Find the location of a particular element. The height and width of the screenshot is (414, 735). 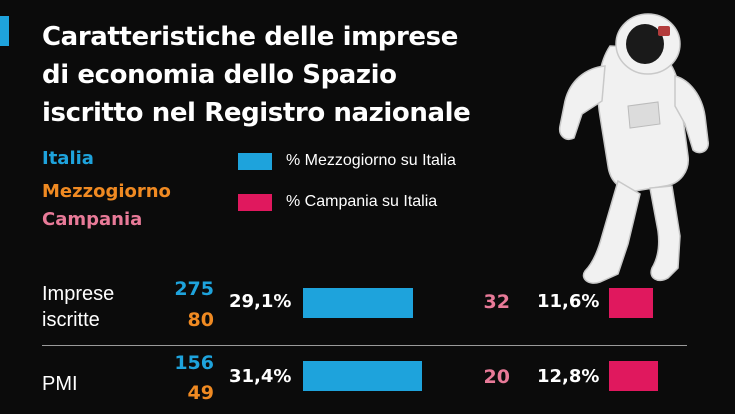

legend-swatch-campania is located at coordinates (255, 202).